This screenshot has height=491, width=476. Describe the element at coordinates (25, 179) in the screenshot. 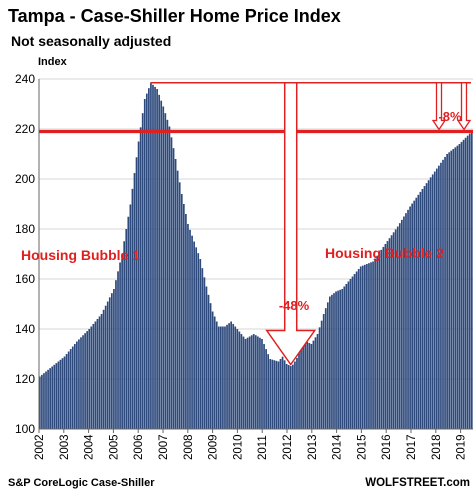

I see `y-tick-label: 200` at that location.